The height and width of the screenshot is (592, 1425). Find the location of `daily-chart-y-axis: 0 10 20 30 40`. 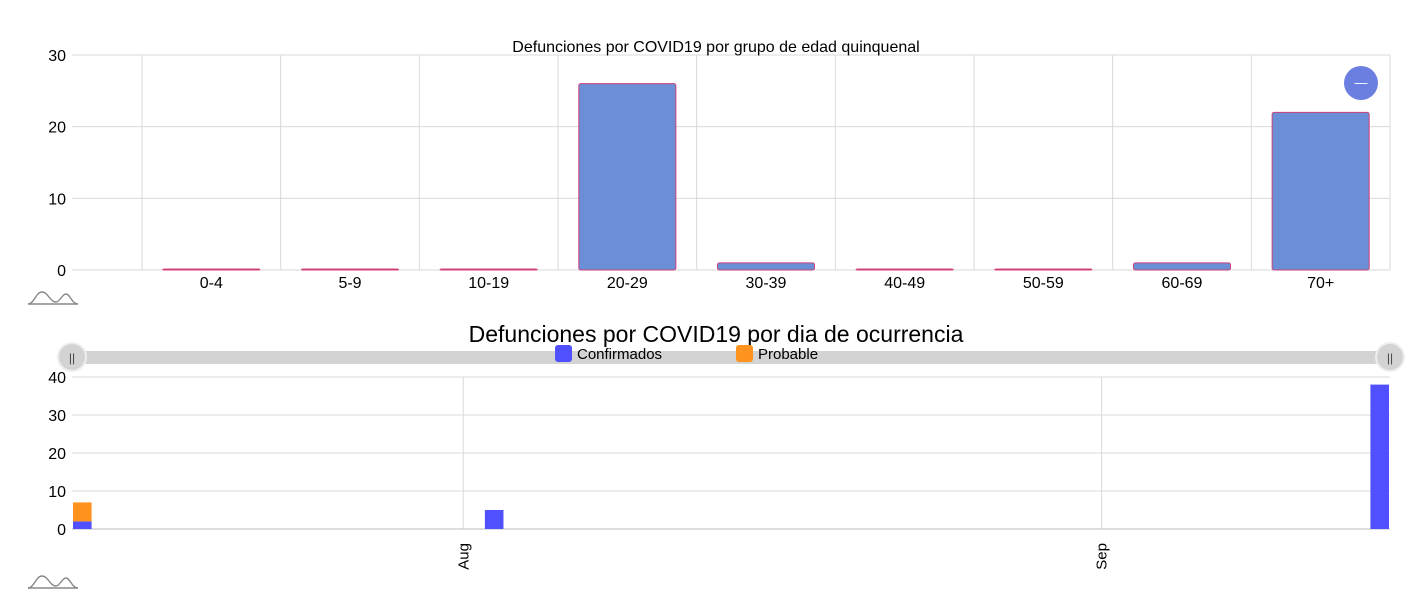

daily-chart-y-axis: 0 10 20 30 40 is located at coordinates (57, 454).